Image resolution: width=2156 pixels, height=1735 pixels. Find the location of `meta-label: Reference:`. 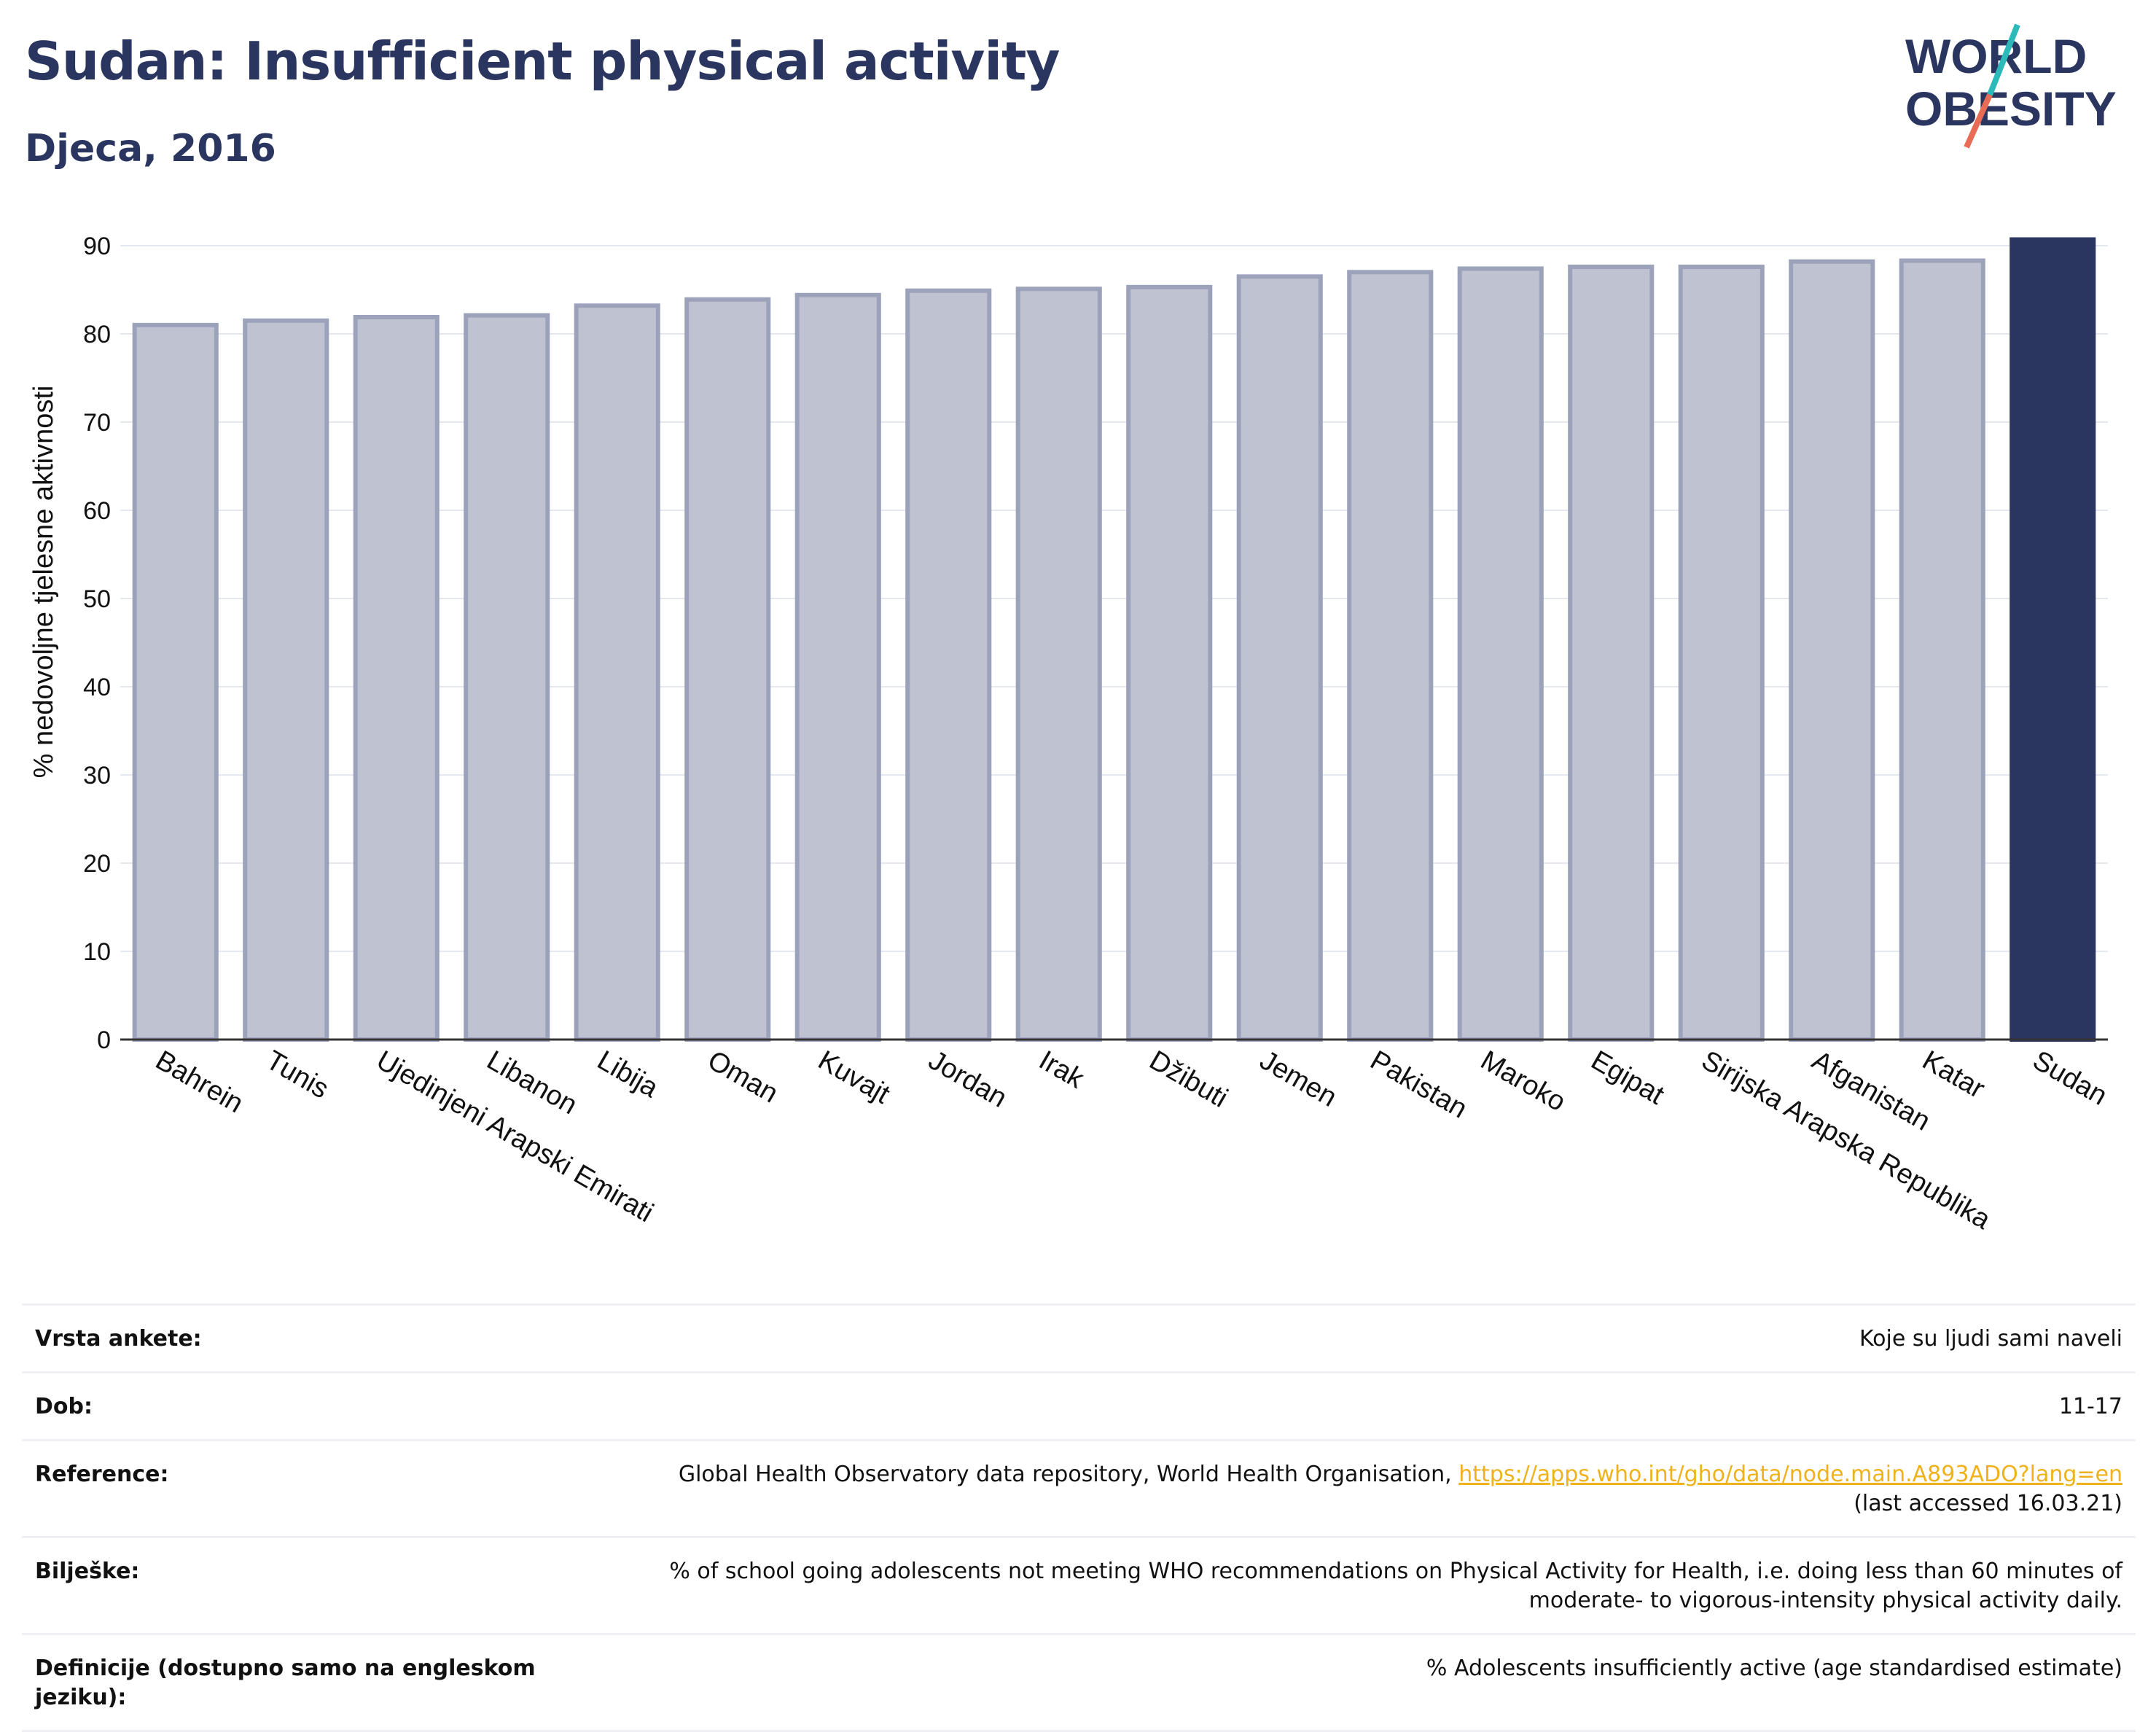

meta-label: Reference: is located at coordinates (290, 1488).